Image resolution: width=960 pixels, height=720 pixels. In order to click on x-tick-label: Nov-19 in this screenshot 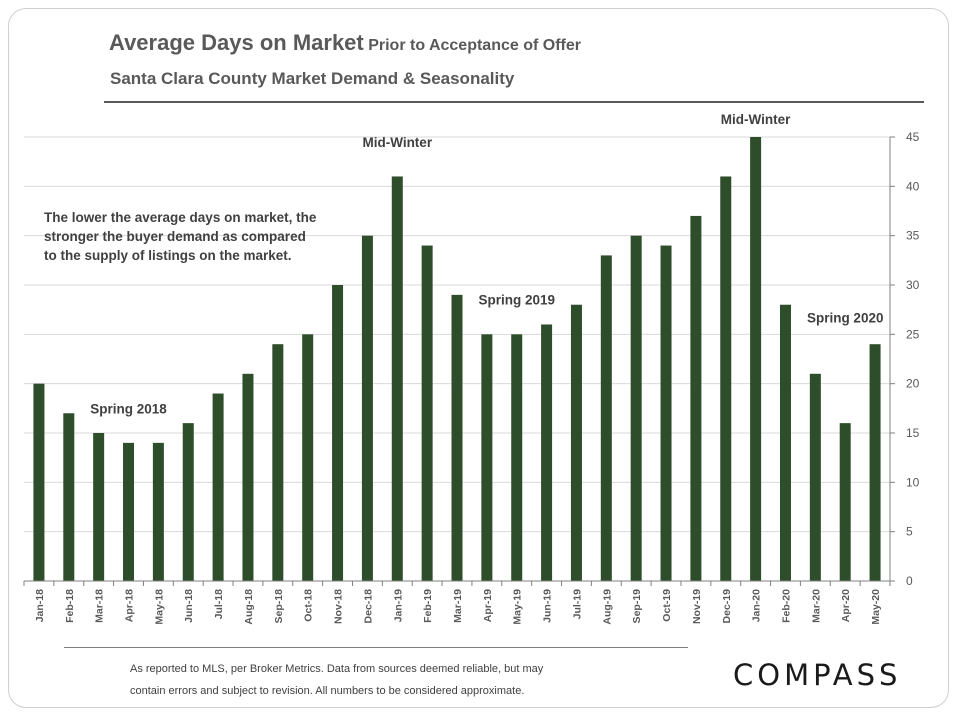, I will do `click(697, 606)`.